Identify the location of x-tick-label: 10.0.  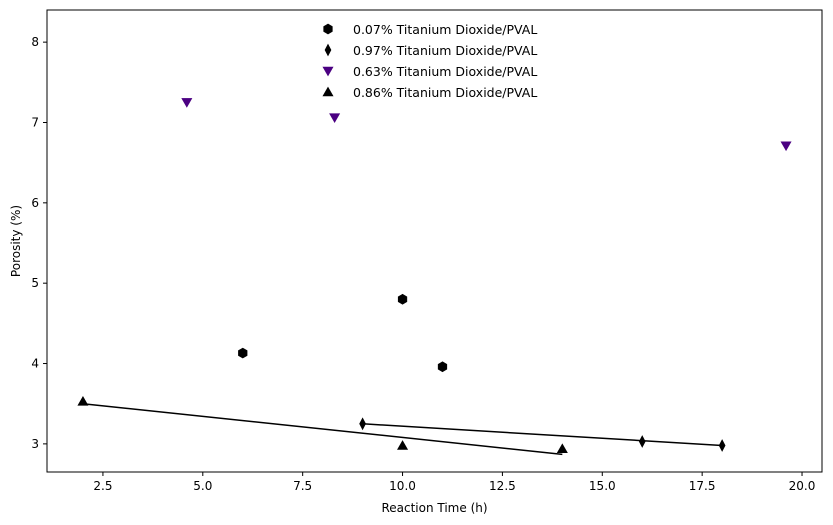
(402, 486).